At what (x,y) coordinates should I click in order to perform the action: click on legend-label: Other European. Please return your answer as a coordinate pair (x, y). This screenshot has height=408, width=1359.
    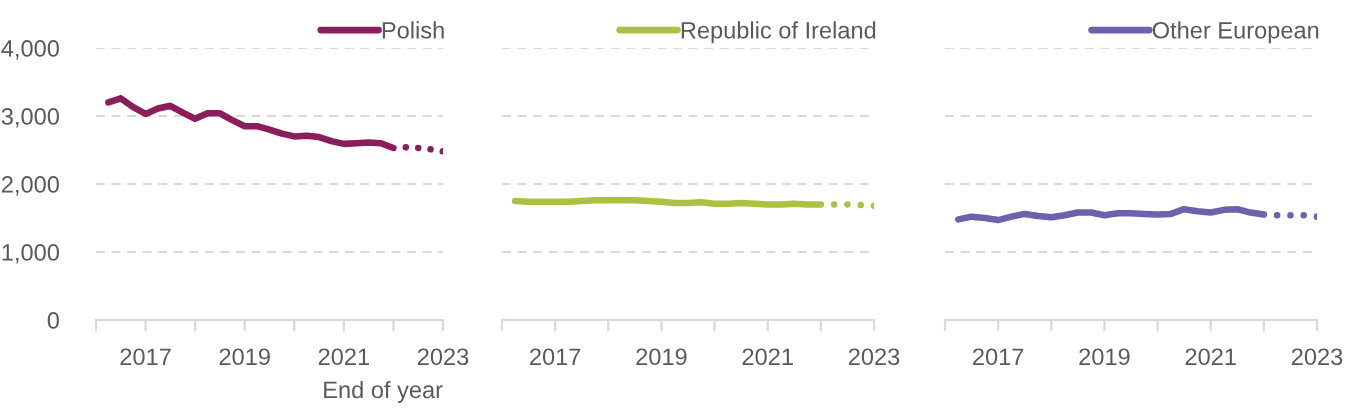
    Looking at the image, I should click on (1235, 32).